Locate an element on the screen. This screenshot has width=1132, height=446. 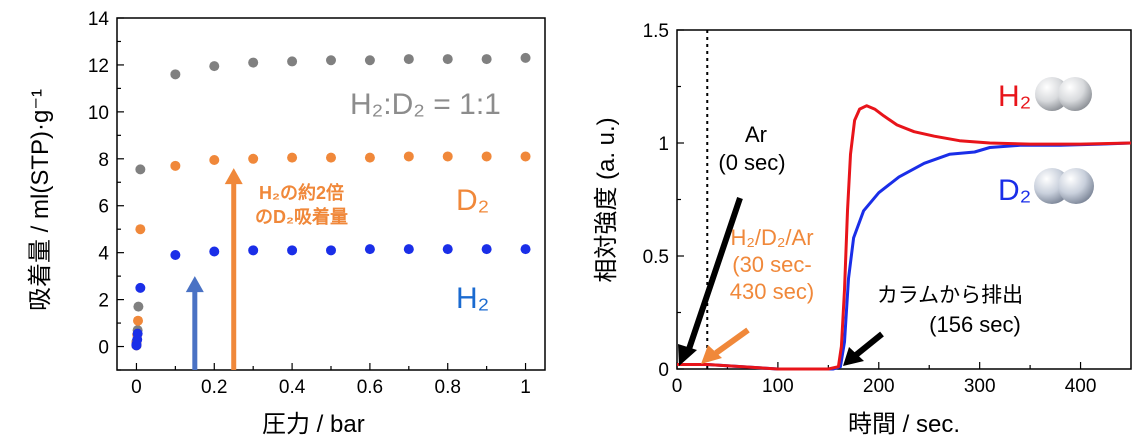
right-annotation-arrows is located at coordinates (781, 281).